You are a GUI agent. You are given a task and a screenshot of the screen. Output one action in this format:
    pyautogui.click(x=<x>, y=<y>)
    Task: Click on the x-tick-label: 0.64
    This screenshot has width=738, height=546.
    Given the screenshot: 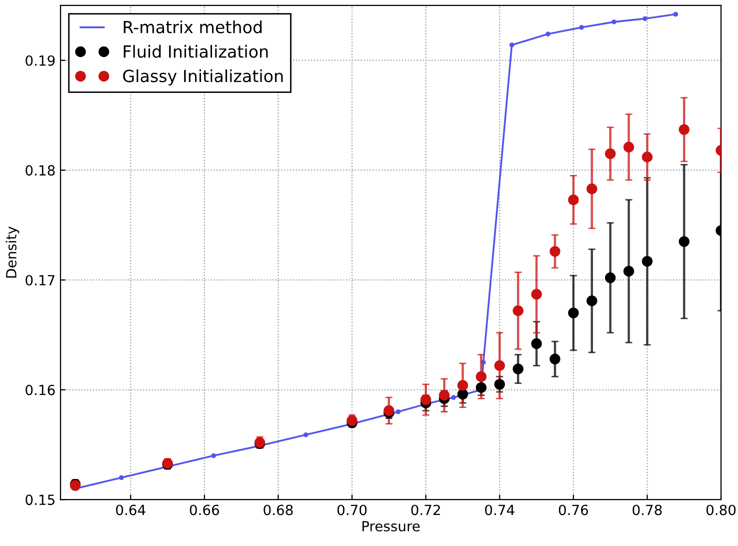 What is the action you would take?
    pyautogui.click(x=131, y=510)
    